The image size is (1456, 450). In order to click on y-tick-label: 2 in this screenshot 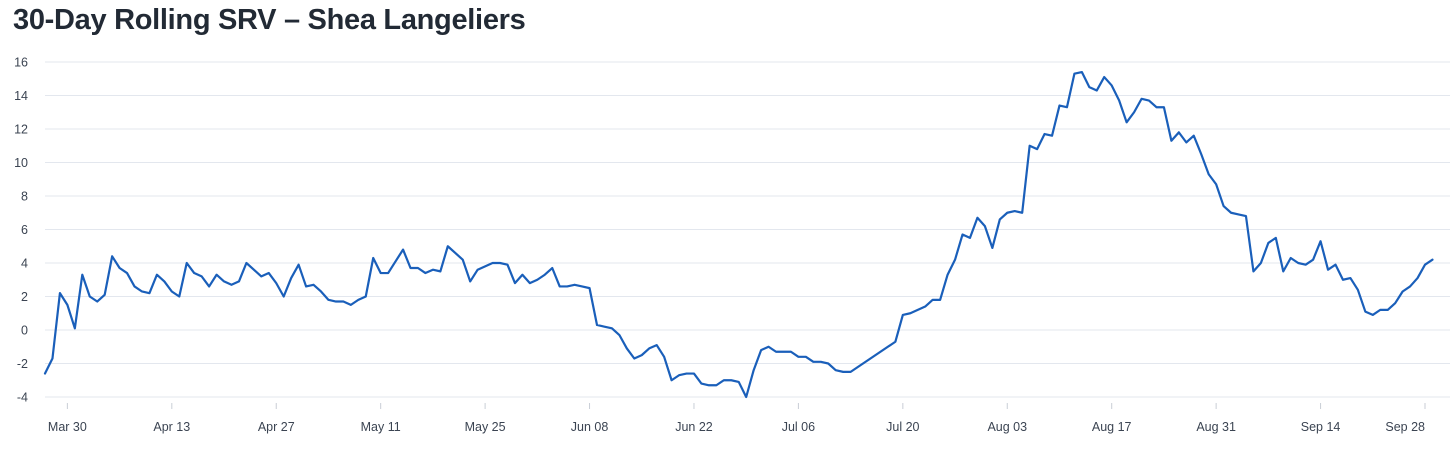, I will do `click(24, 297)`.